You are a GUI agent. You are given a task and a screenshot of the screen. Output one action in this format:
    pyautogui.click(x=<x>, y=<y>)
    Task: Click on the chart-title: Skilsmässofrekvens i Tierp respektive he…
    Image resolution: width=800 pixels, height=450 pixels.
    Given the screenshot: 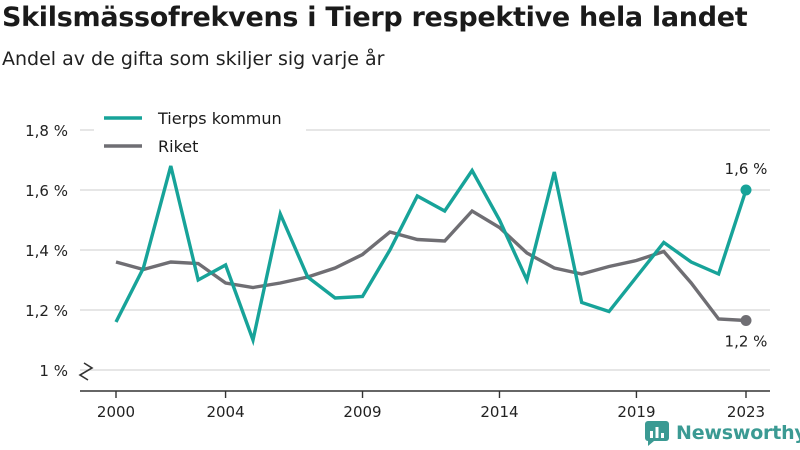 What is the action you would take?
    pyautogui.click(x=375, y=17)
    